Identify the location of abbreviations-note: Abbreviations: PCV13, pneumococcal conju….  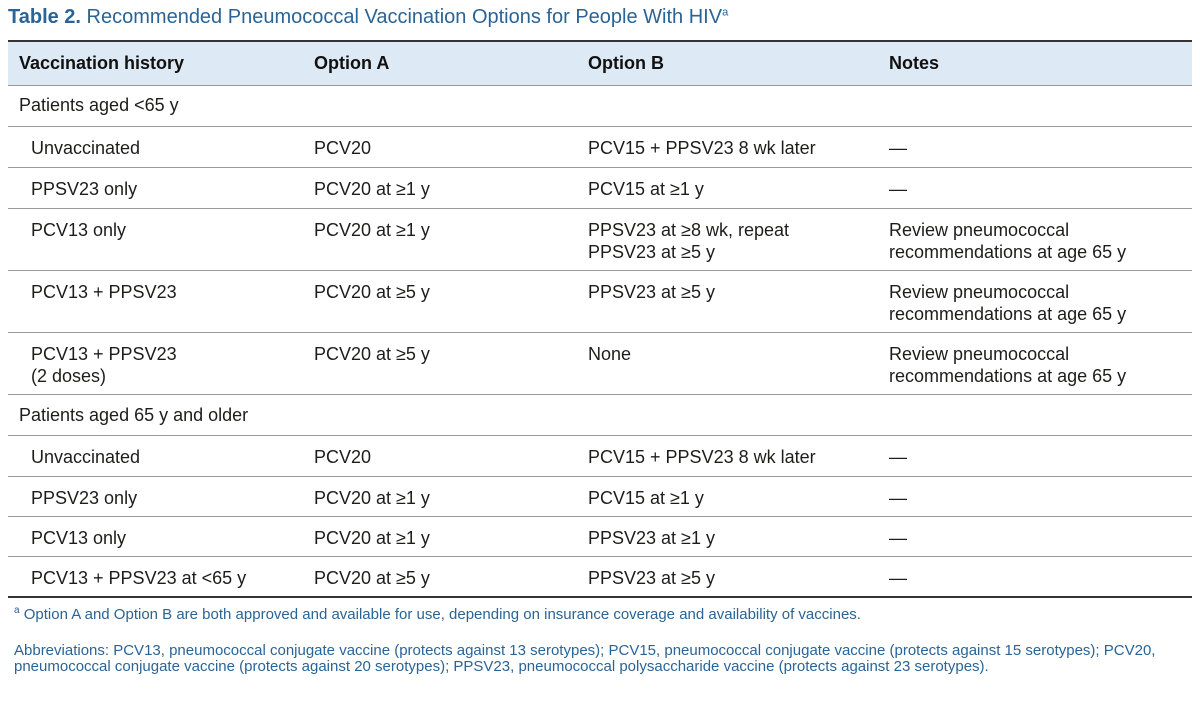
(585, 658).